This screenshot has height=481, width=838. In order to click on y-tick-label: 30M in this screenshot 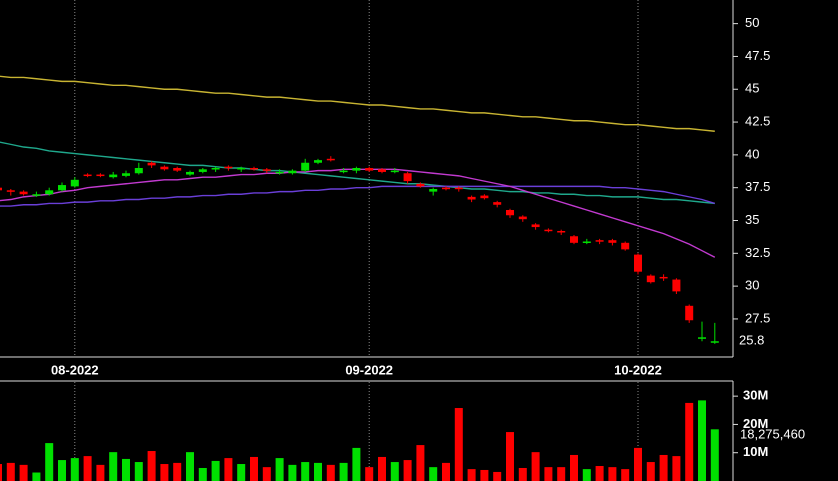, I will do `click(755, 395)`.